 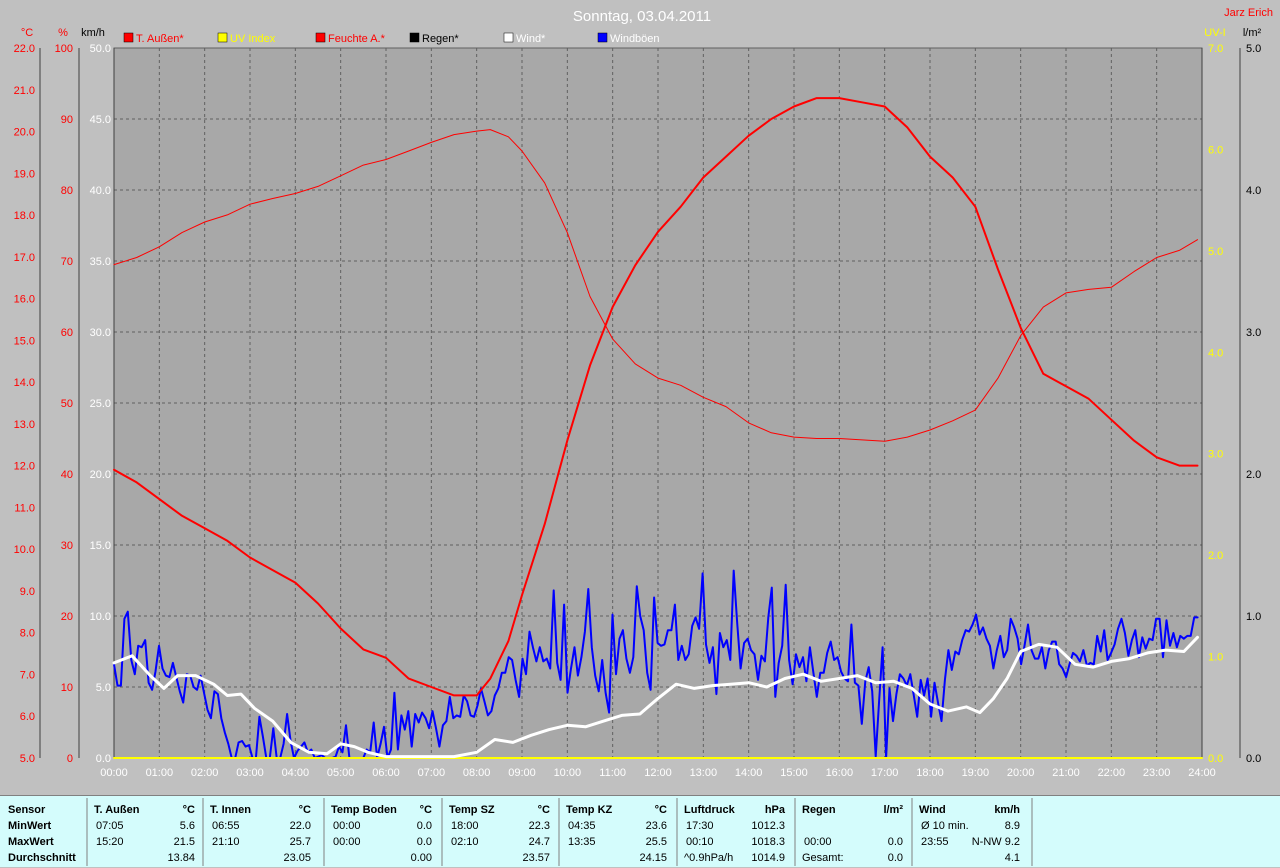 What do you see at coordinates (1253, 617) in the screenshot?
I see `rain-tick-label: 1.0` at bounding box center [1253, 617].